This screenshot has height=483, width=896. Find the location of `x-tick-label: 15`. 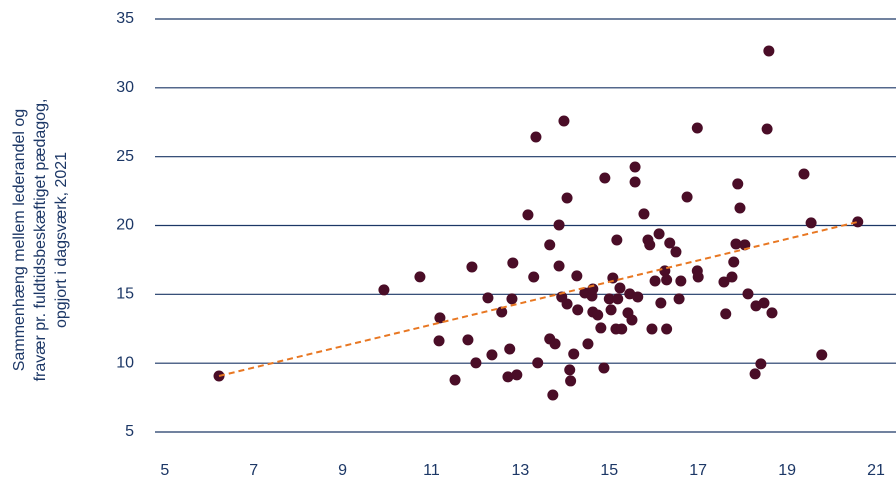

x-tick-label: 15 is located at coordinates (609, 470).